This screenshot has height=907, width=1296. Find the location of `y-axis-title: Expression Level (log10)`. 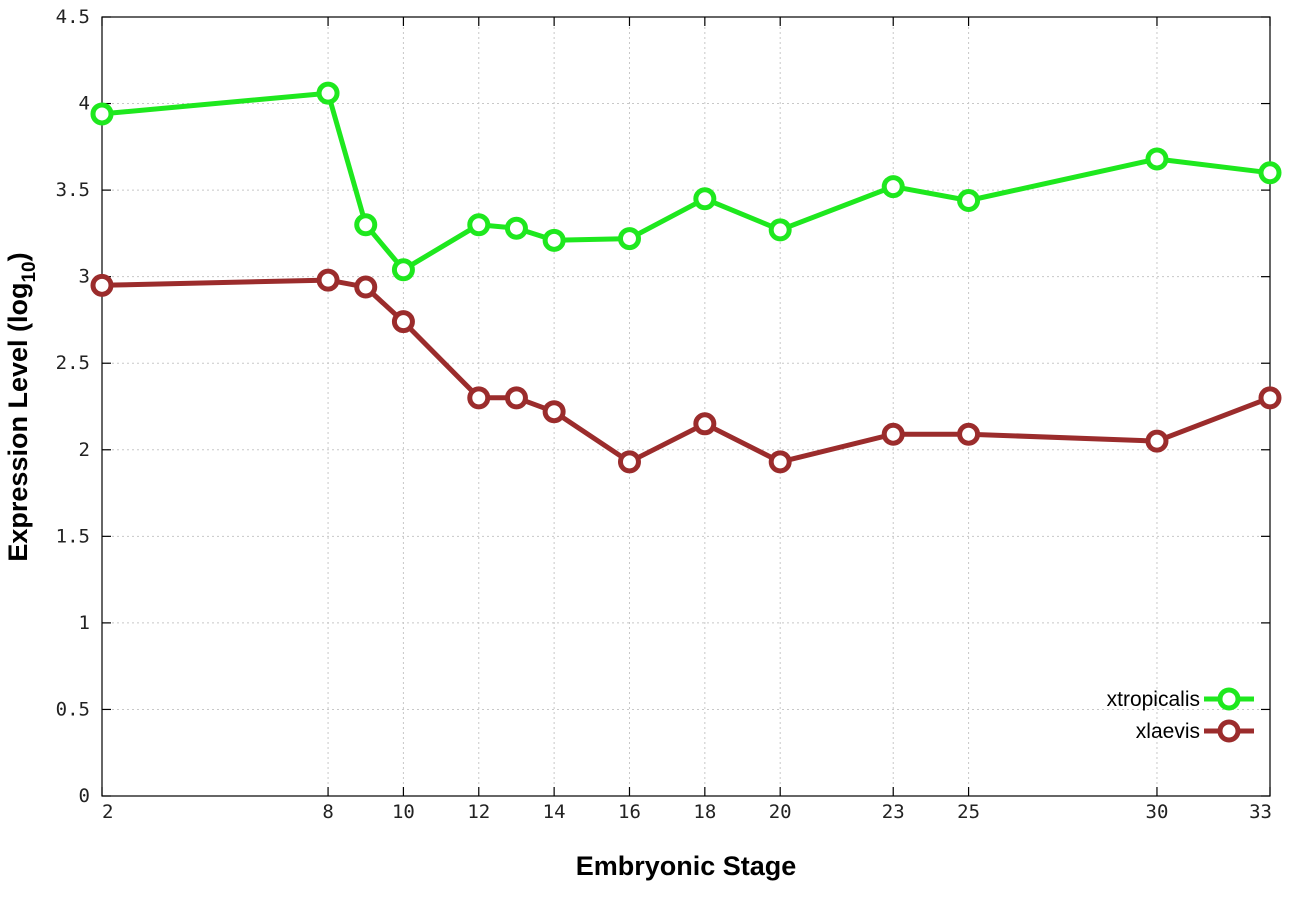

y-axis-title: Expression Level (log10) is located at coordinates (21, 406).